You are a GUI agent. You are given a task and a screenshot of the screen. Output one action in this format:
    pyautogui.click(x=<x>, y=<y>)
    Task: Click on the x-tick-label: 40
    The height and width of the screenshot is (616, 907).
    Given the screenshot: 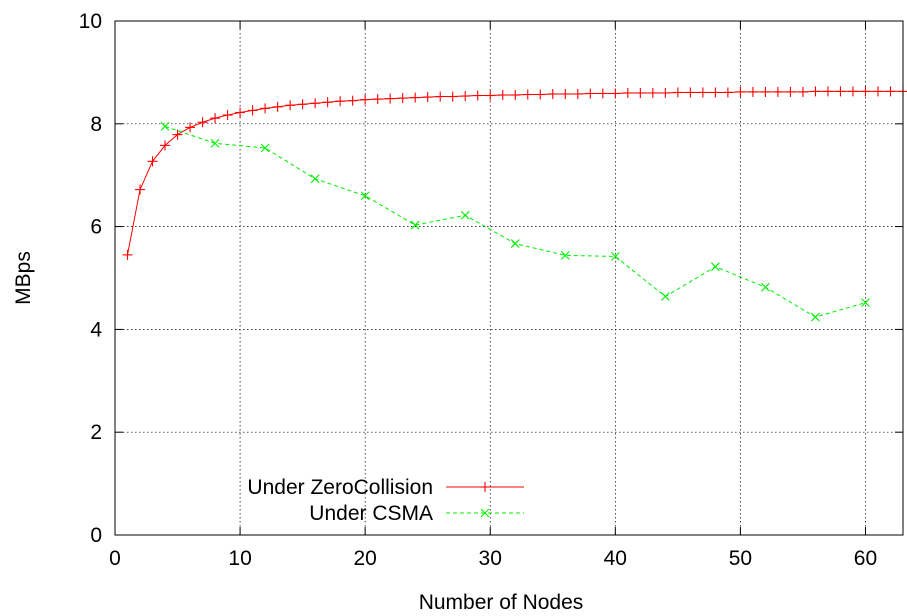 What is the action you would take?
    pyautogui.click(x=615, y=558)
    